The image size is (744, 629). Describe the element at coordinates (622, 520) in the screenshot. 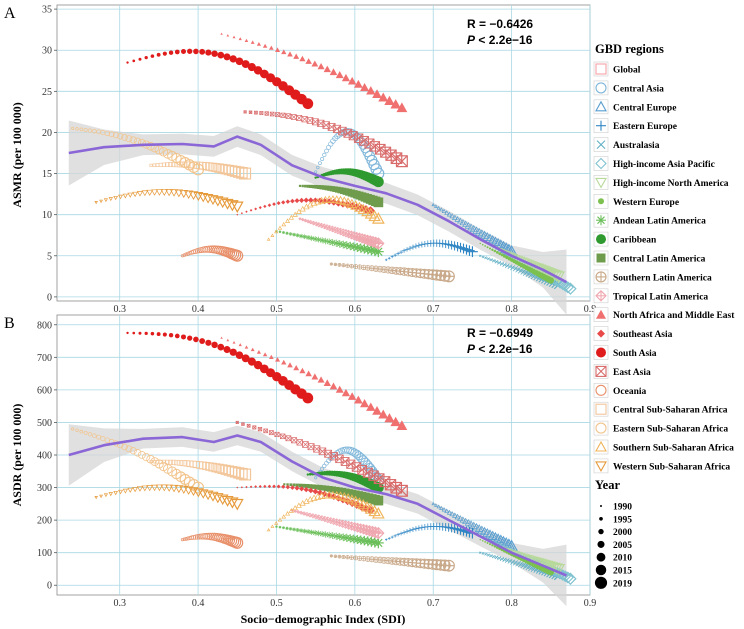

I see `size-legend-label: 1995` at that location.